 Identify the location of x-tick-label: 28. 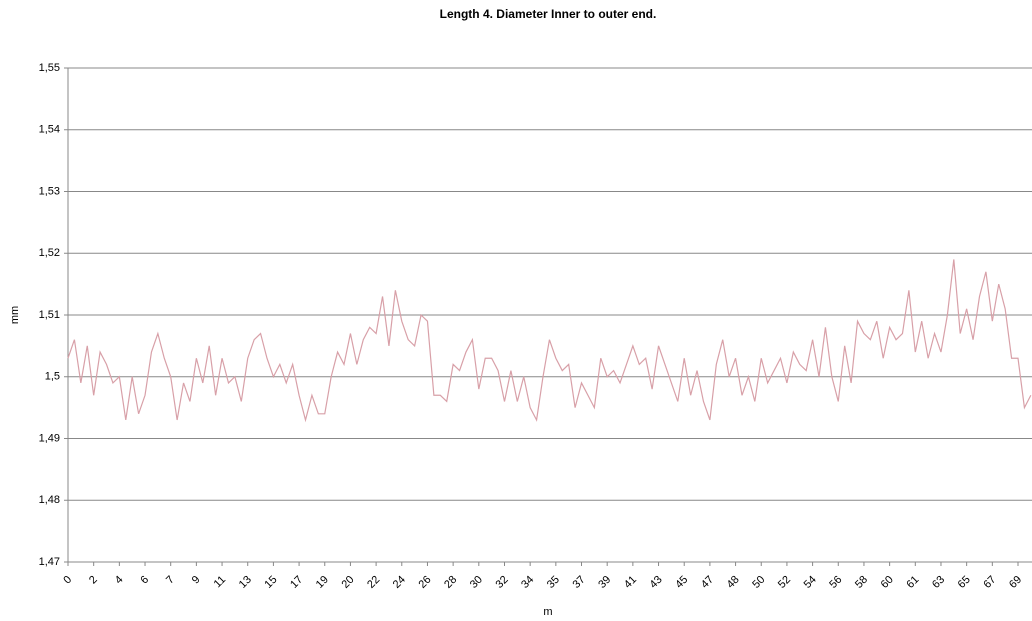
(450, 582).